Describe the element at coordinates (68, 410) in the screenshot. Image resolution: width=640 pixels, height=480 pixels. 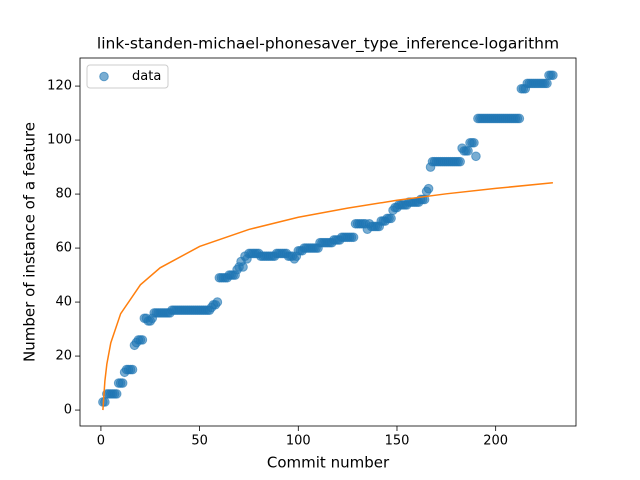
I see `y-tick-label: 0` at that location.